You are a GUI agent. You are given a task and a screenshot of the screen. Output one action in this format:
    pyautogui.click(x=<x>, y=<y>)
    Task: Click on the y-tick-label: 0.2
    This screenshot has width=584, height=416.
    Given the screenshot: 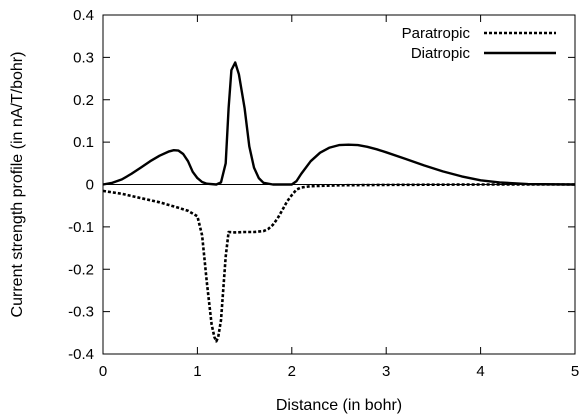 What is the action you would take?
    pyautogui.click(x=83, y=100)
    